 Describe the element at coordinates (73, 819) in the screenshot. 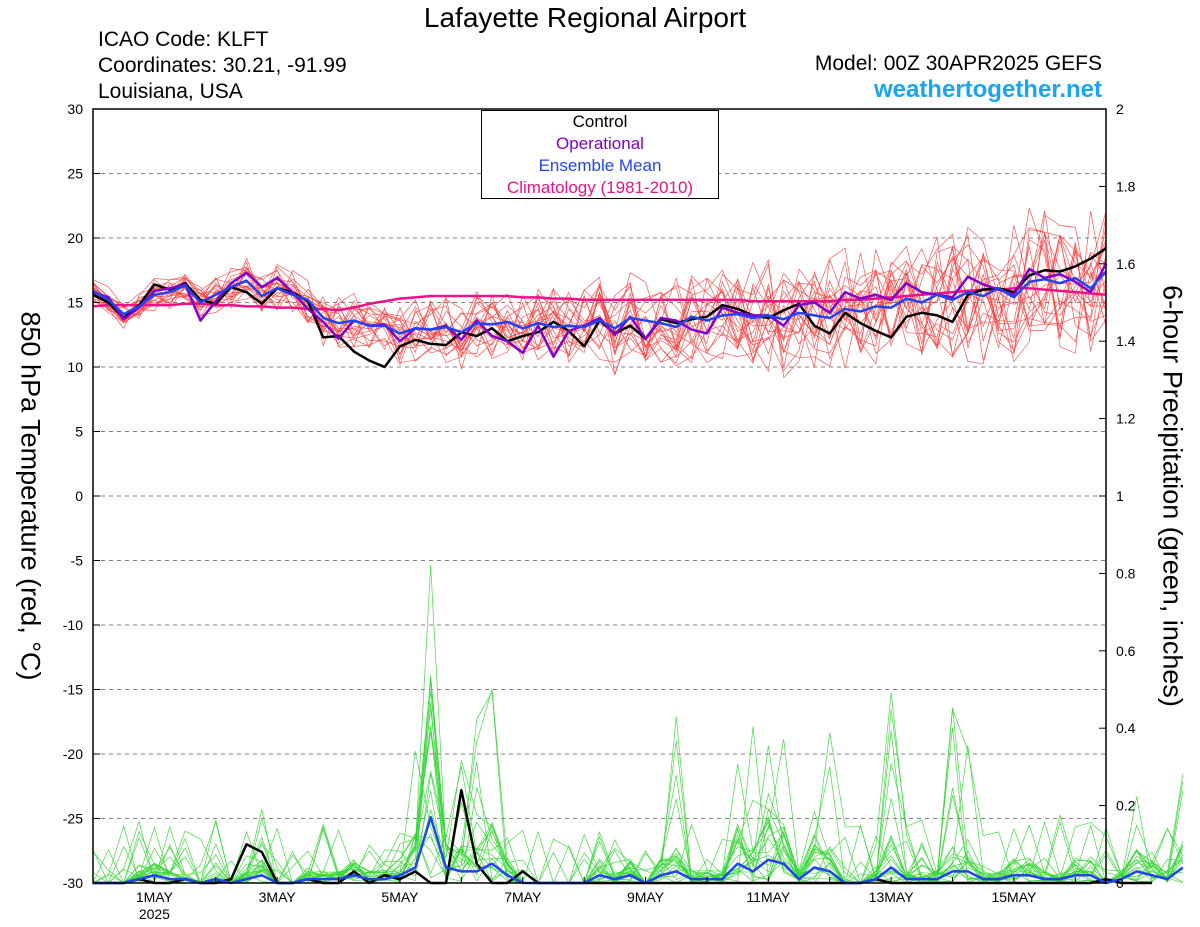

I see `y-tick-label-left: -25` at that location.